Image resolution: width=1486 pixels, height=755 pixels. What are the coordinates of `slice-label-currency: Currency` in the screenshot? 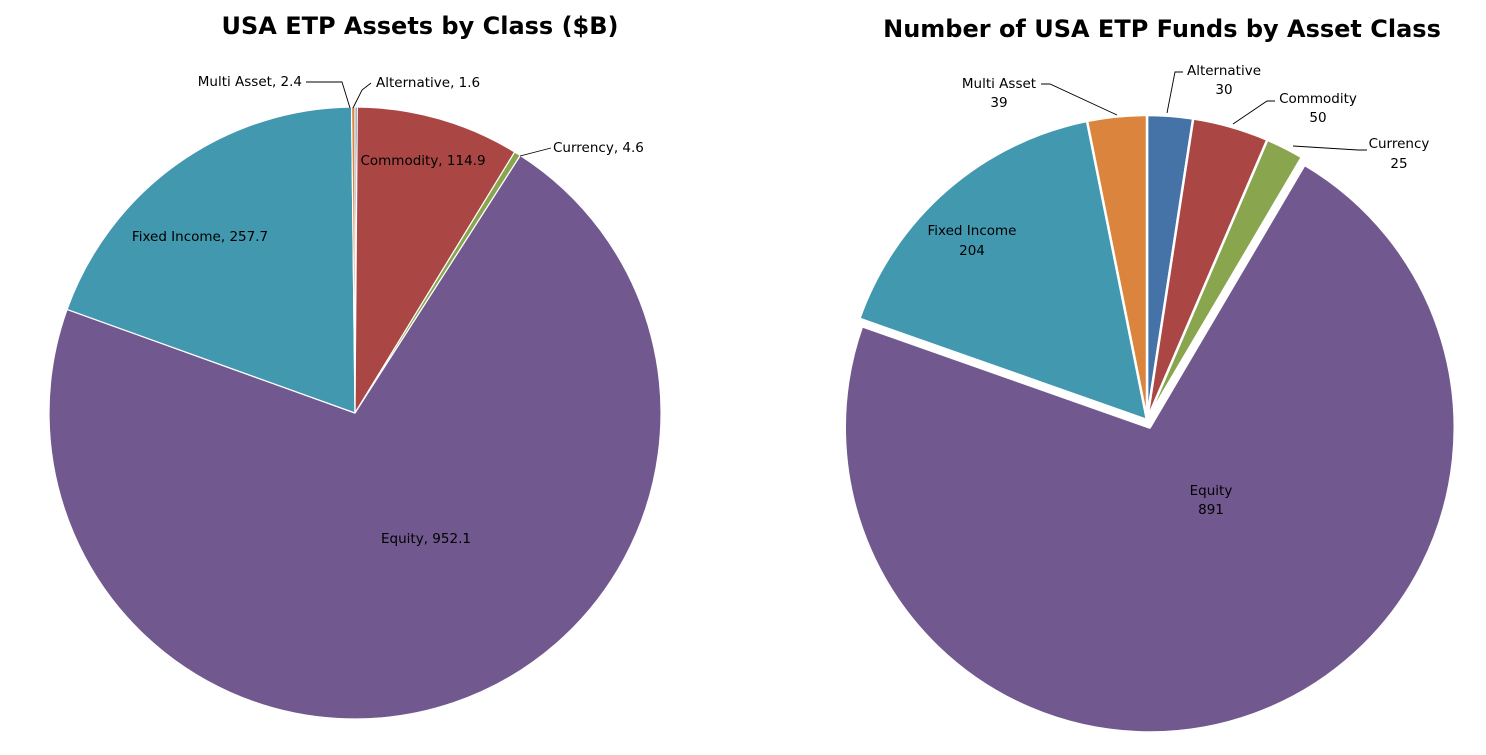 It's located at (1399, 144).